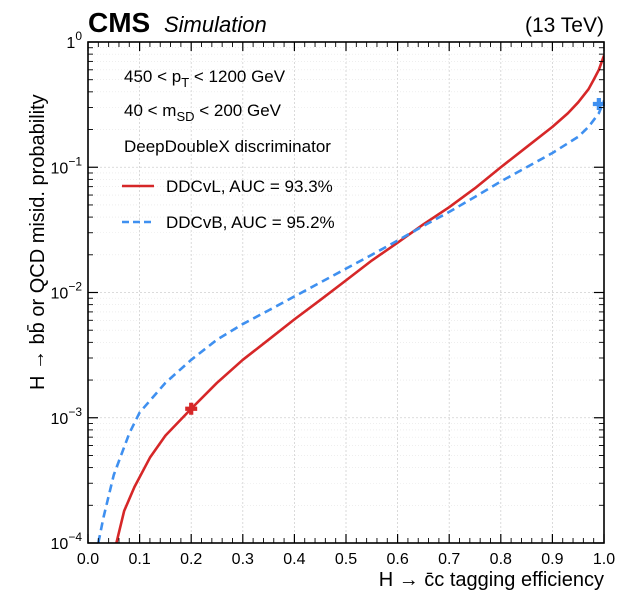  What do you see at coordinates (185, 116) in the screenshot?
I see `msd-subscript: SD` at bounding box center [185, 116].